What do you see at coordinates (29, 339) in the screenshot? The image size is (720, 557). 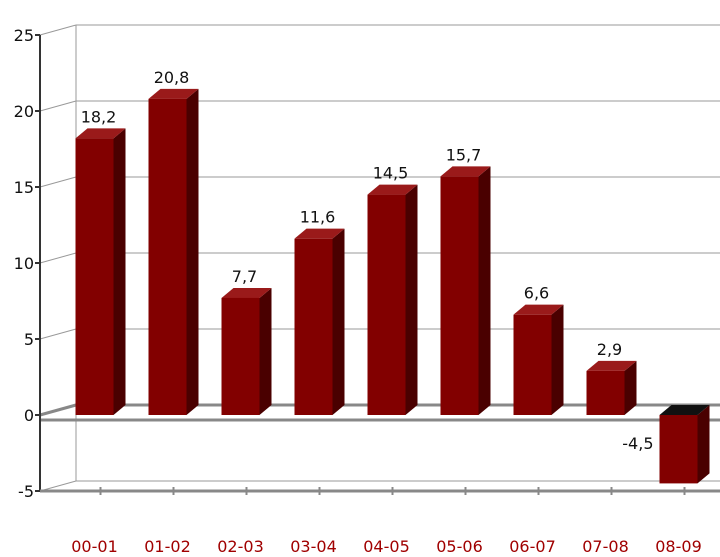 I see `y-tick-label: 5` at bounding box center [29, 339].